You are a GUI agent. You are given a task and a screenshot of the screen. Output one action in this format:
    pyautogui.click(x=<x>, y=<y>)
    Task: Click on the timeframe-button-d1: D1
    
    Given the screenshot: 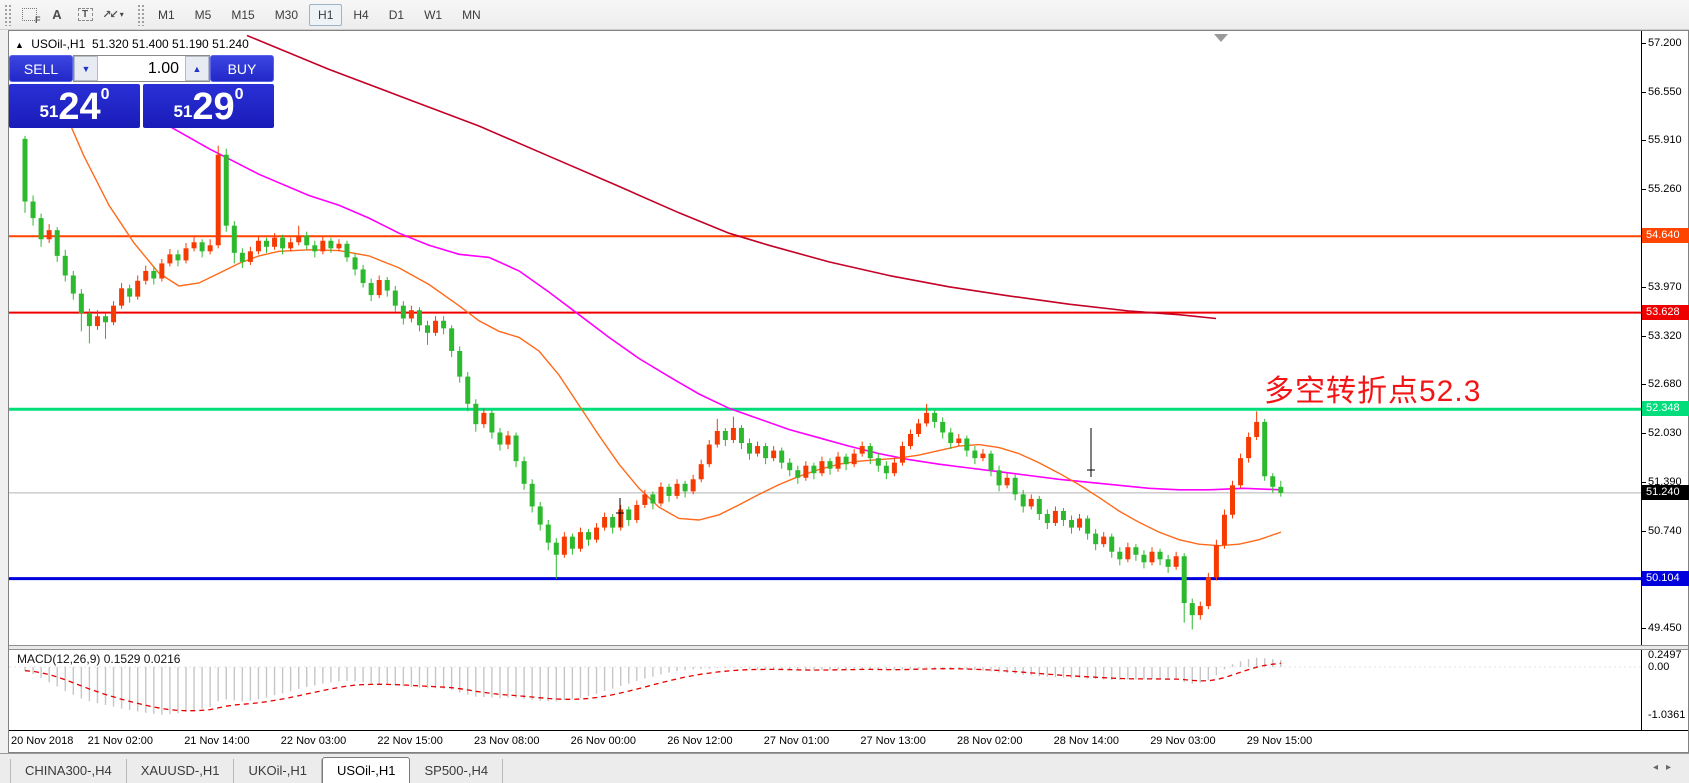 What is the action you would take?
    pyautogui.click(x=396, y=14)
    